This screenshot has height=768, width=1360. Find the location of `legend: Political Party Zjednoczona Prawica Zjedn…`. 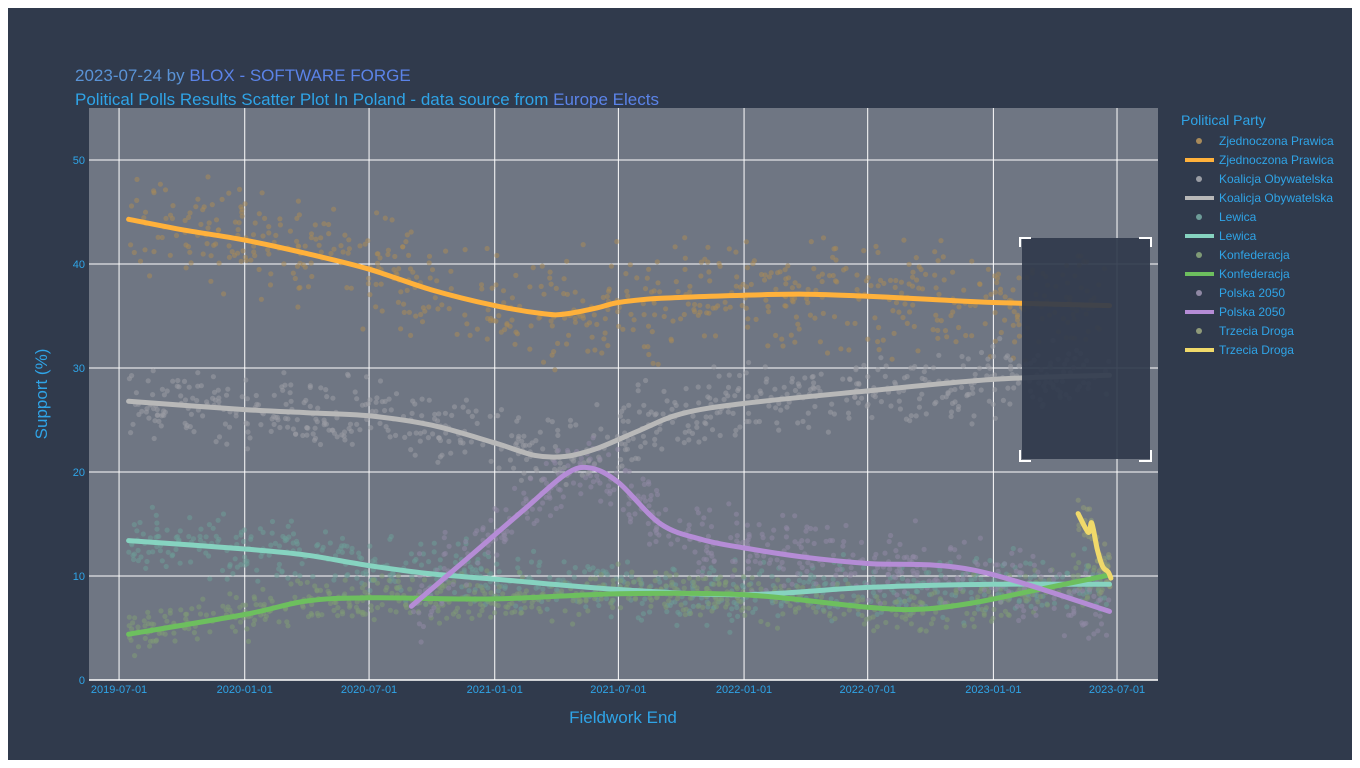

legend: Political Party Zjednoczona Prawica Zjedn… is located at coordinates (1257, 234).